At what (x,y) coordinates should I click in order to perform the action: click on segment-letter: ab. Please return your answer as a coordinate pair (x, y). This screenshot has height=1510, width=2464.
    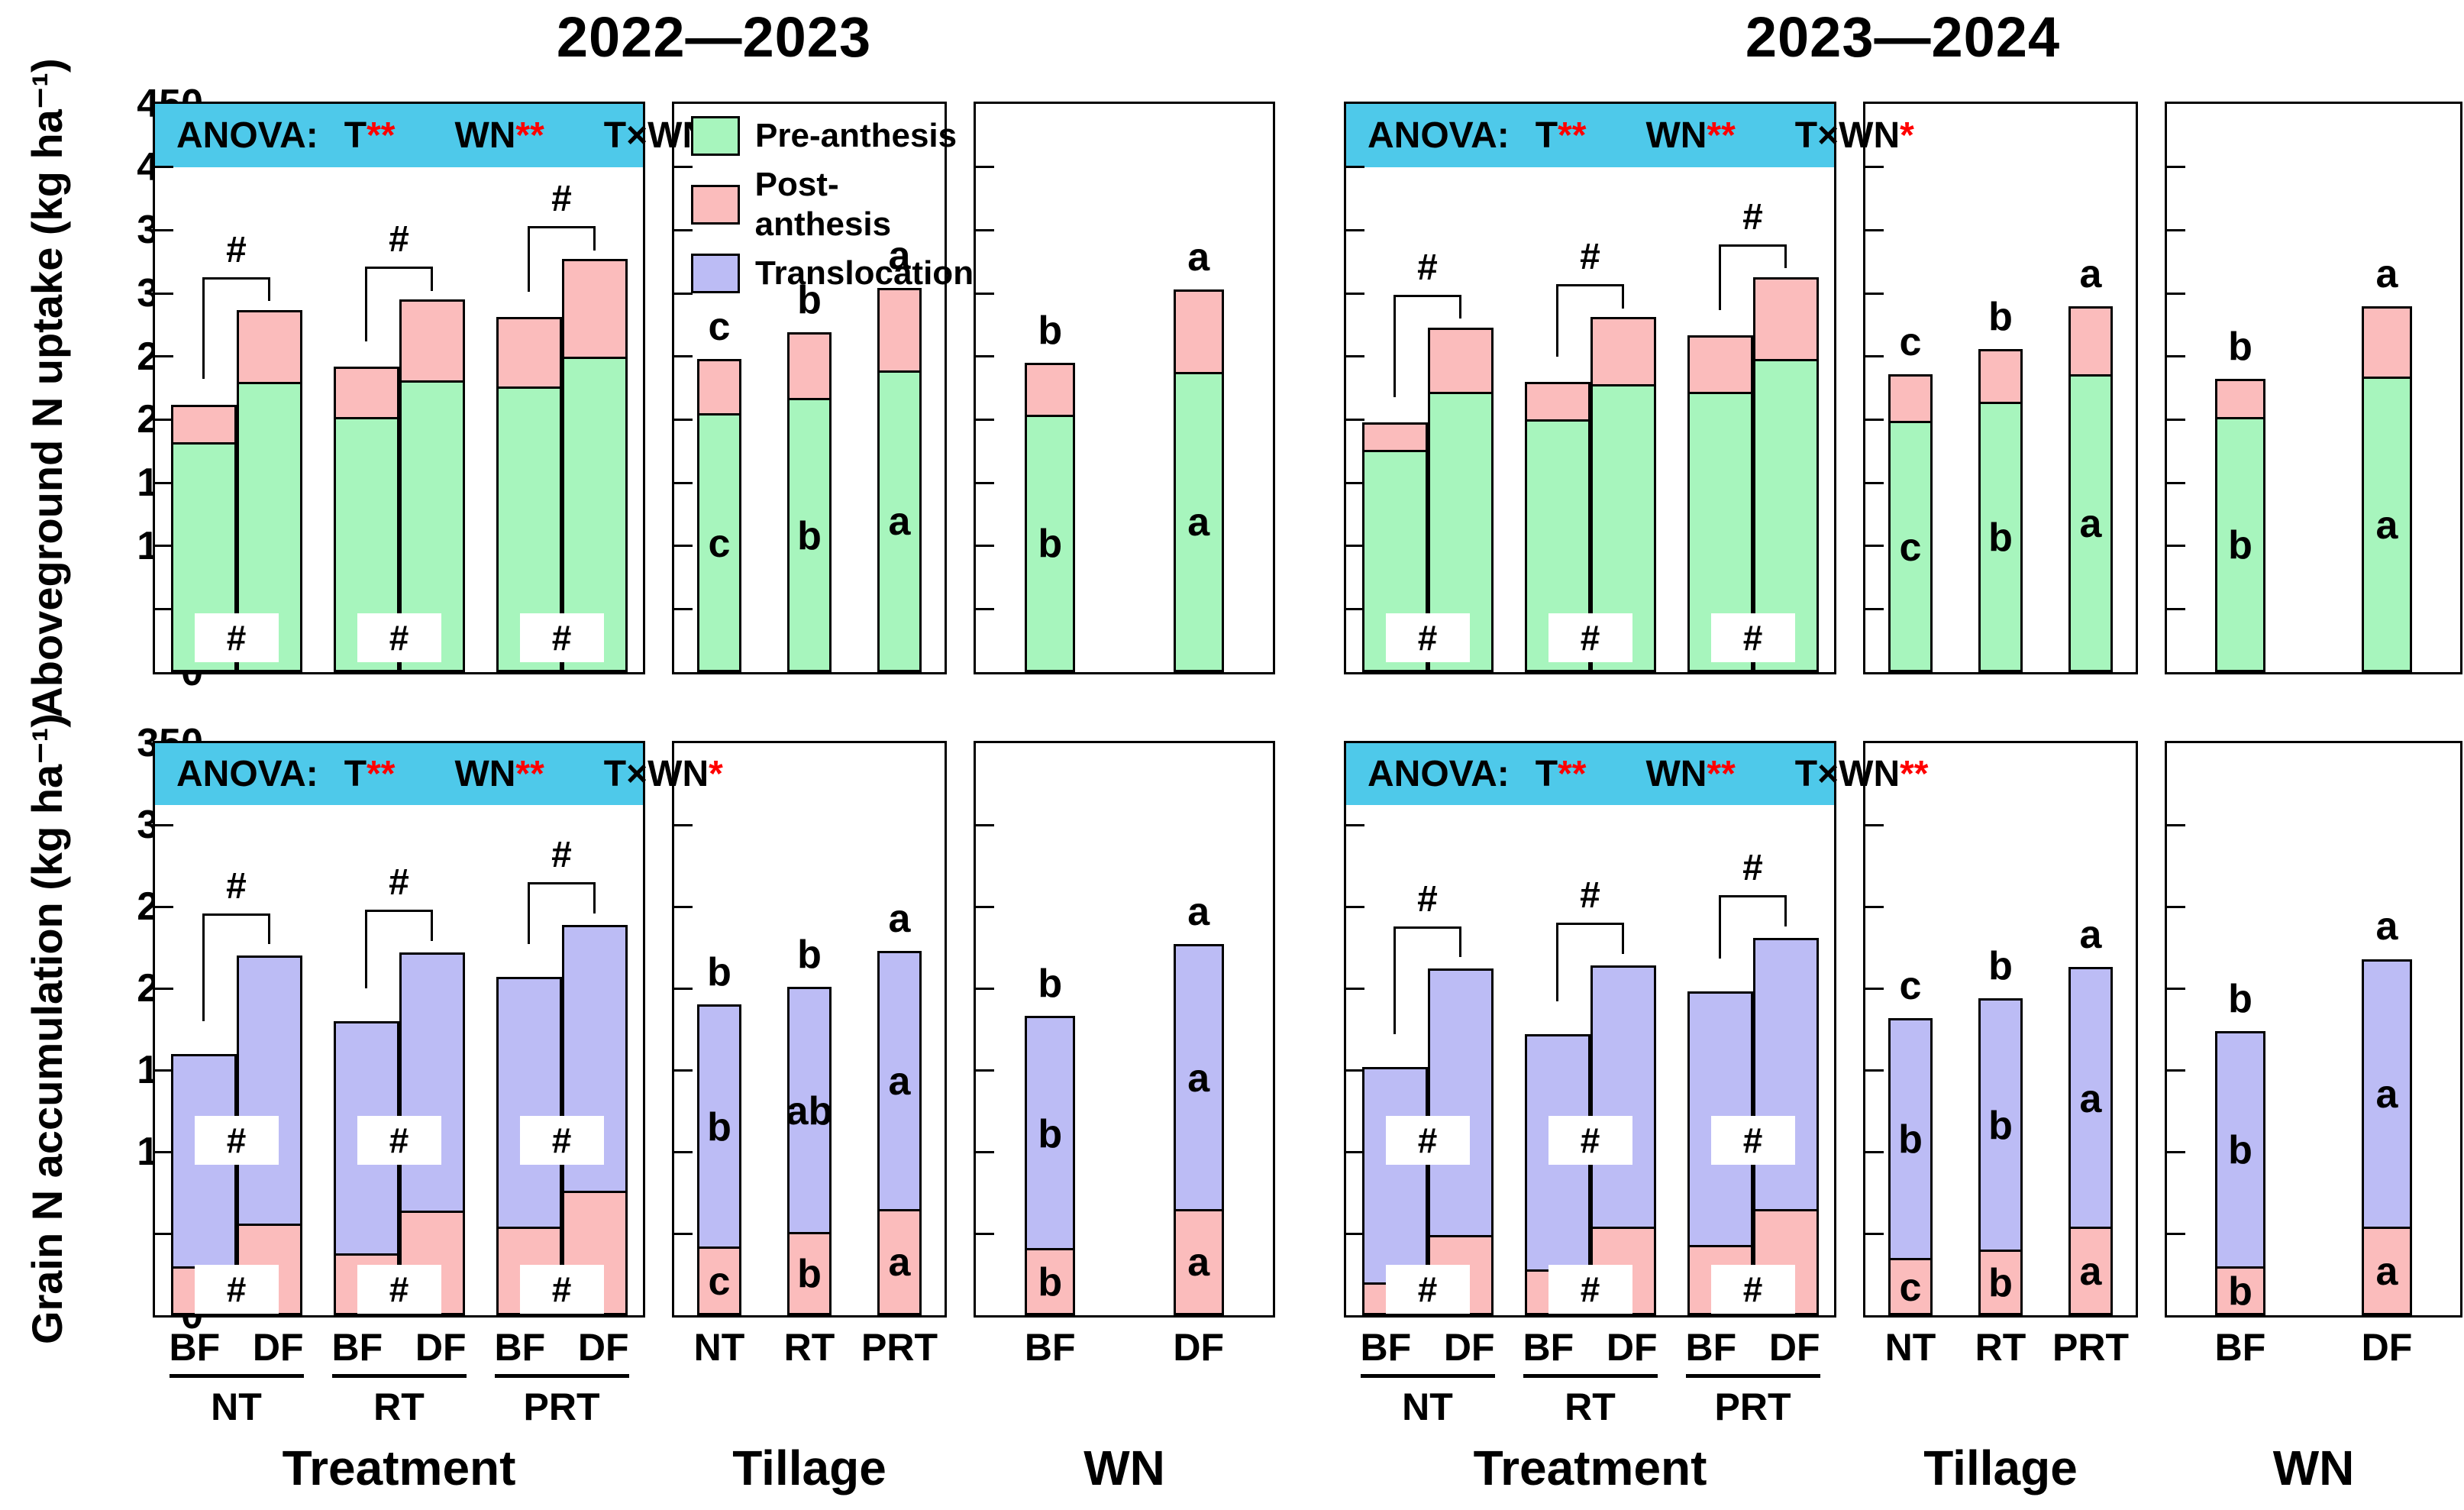
    Looking at the image, I should click on (809, 1110).